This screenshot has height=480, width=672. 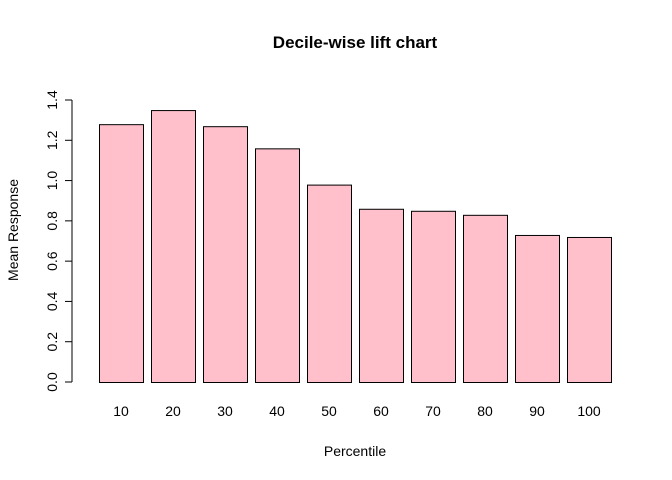 I want to click on y-axis-label: Mean Response, so click(x=13, y=230).